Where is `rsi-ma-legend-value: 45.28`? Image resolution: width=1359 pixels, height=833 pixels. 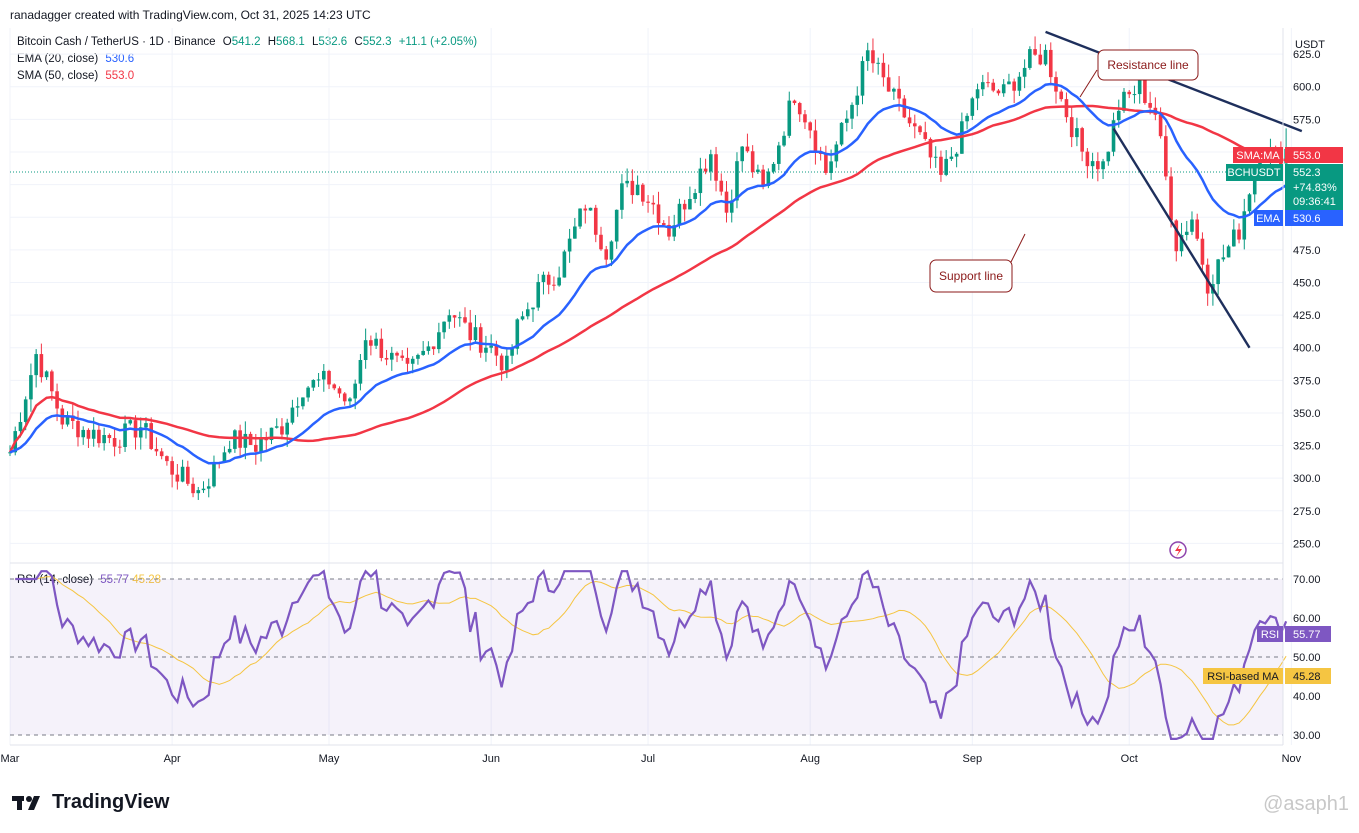 rsi-ma-legend-value: 45.28 is located at coordinates (147, 580).